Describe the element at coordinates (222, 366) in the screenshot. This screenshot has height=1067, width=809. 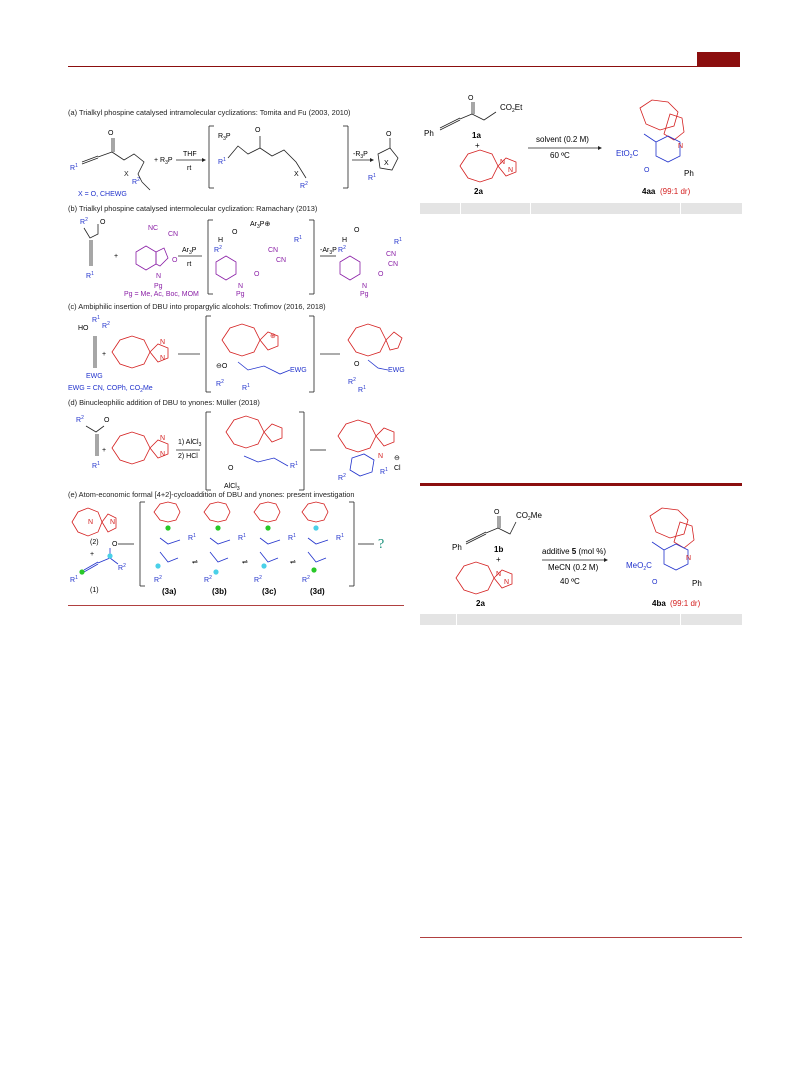
I see `svg-text: ⊖O` at that location.